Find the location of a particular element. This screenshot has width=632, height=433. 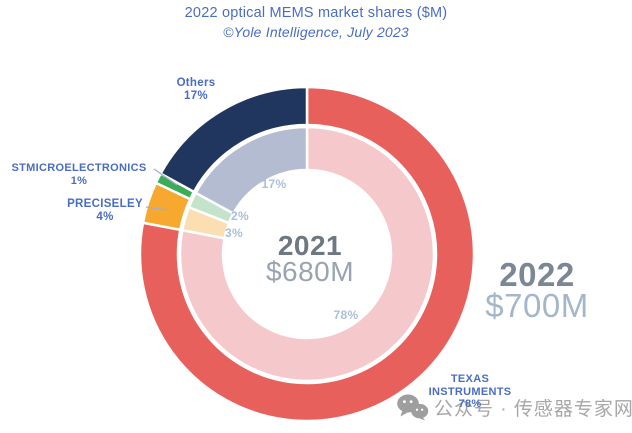

label-stmicroelectronics-pct: 1% is located at coordinates (79, 180).